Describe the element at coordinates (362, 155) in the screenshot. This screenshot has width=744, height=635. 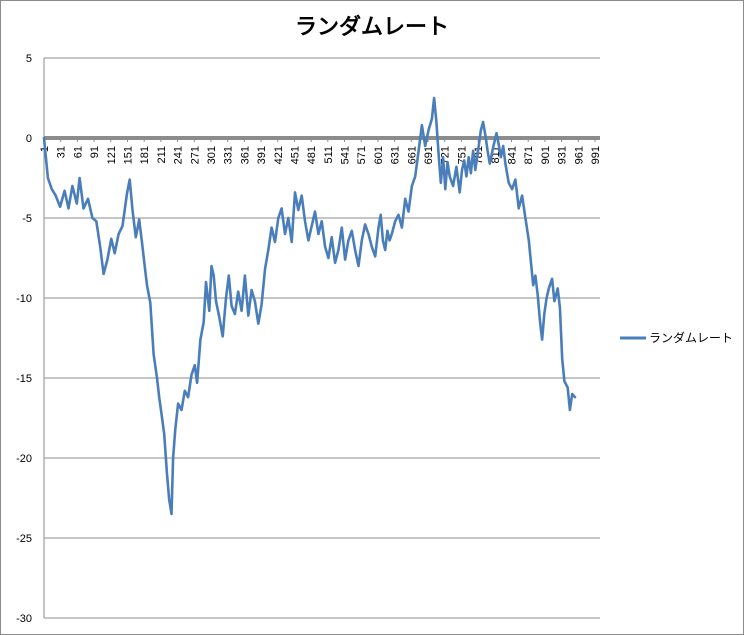
I see `x-tick-label: 571` at that location.